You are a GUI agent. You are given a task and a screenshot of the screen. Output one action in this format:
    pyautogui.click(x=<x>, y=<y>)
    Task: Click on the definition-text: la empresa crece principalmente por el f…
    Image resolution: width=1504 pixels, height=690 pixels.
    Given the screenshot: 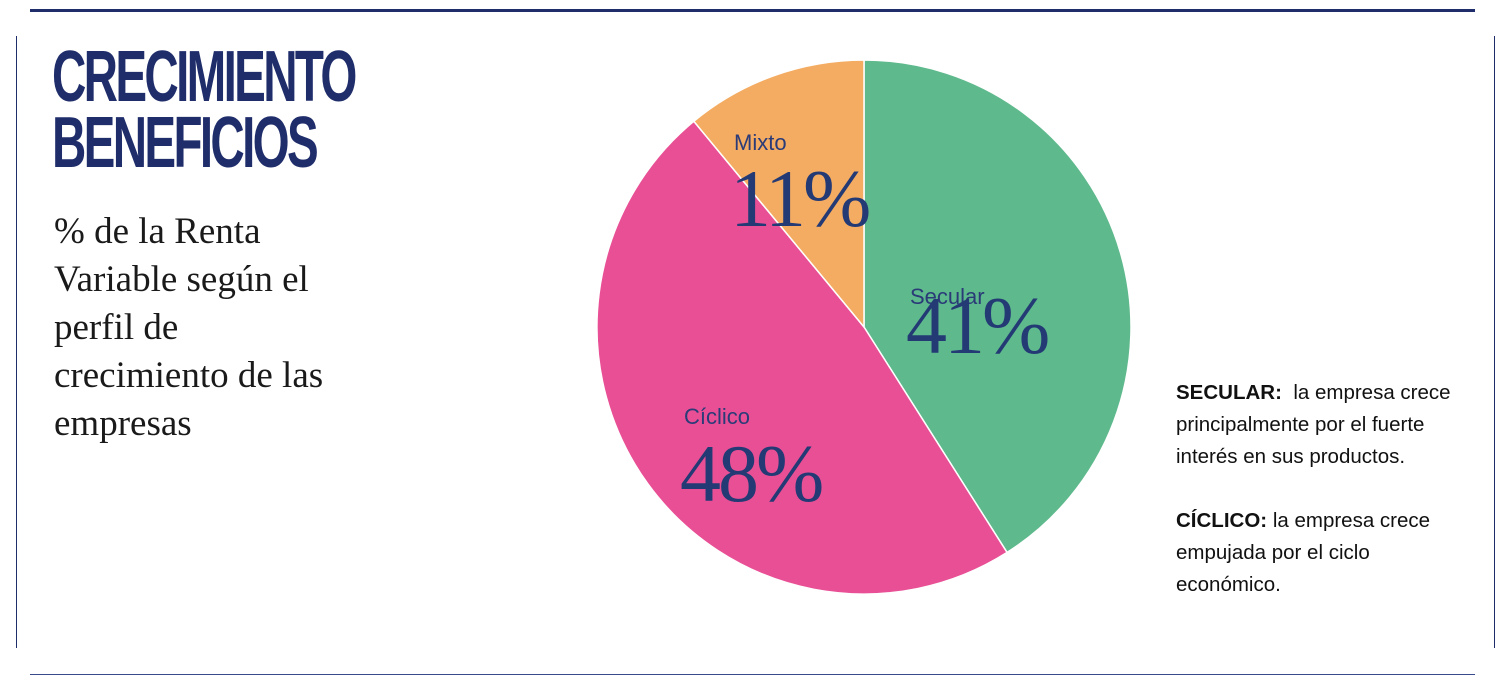 What is the action you would take?
    pyautogui.click(x=1313, y=424)
    